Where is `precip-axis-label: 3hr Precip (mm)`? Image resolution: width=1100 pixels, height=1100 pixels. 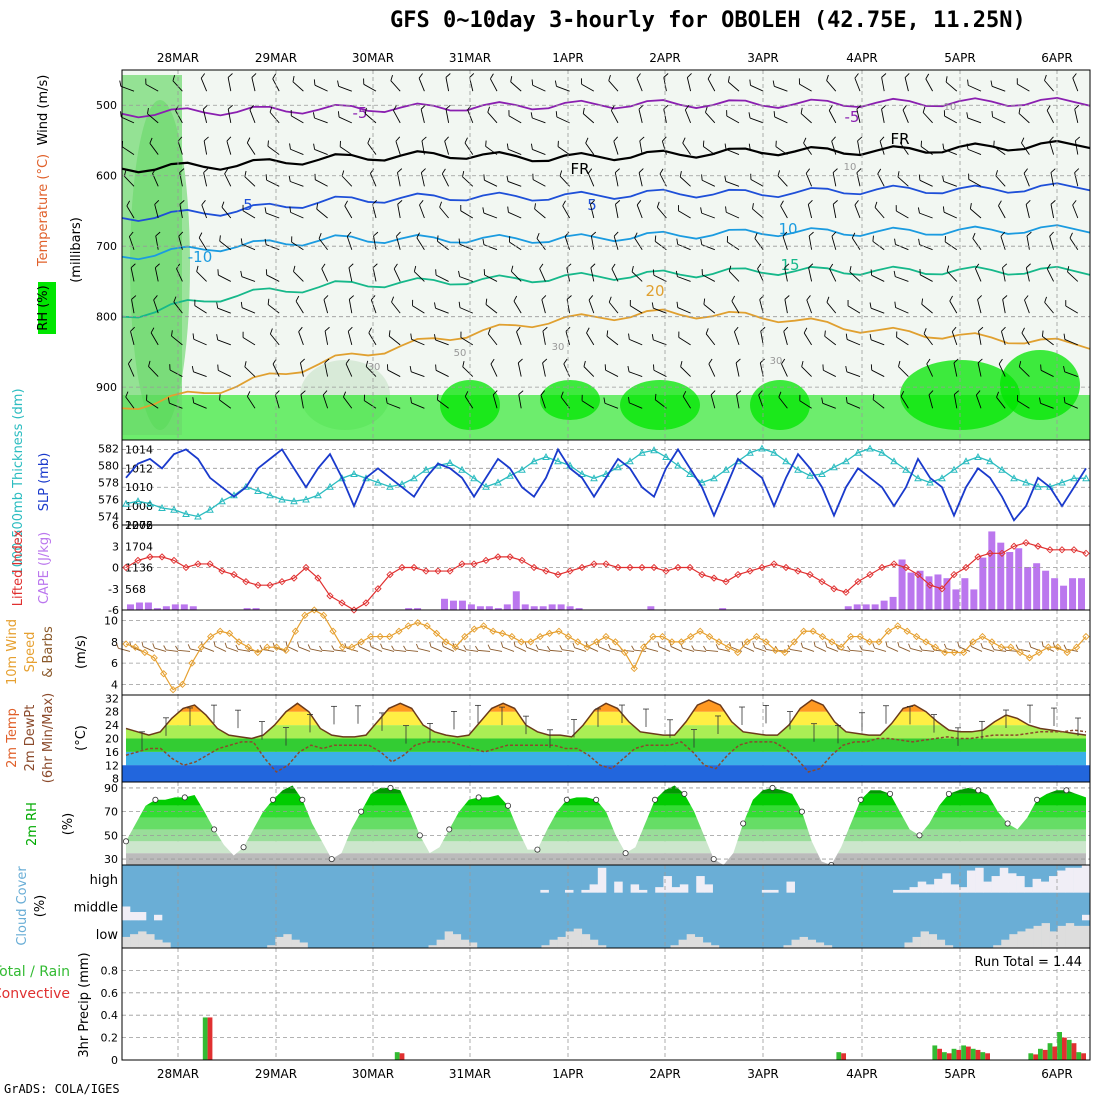
precip-axis-label: 3hr Precip (mm) is located at coordinates (84, 1004).